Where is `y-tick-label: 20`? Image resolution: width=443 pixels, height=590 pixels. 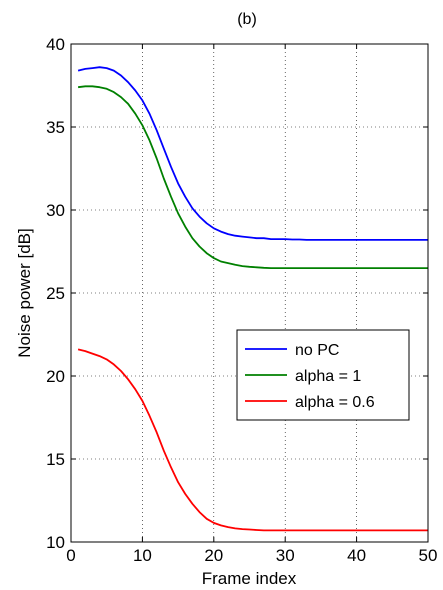
y-tick-label: 20 is located at coordinates (55, 376).